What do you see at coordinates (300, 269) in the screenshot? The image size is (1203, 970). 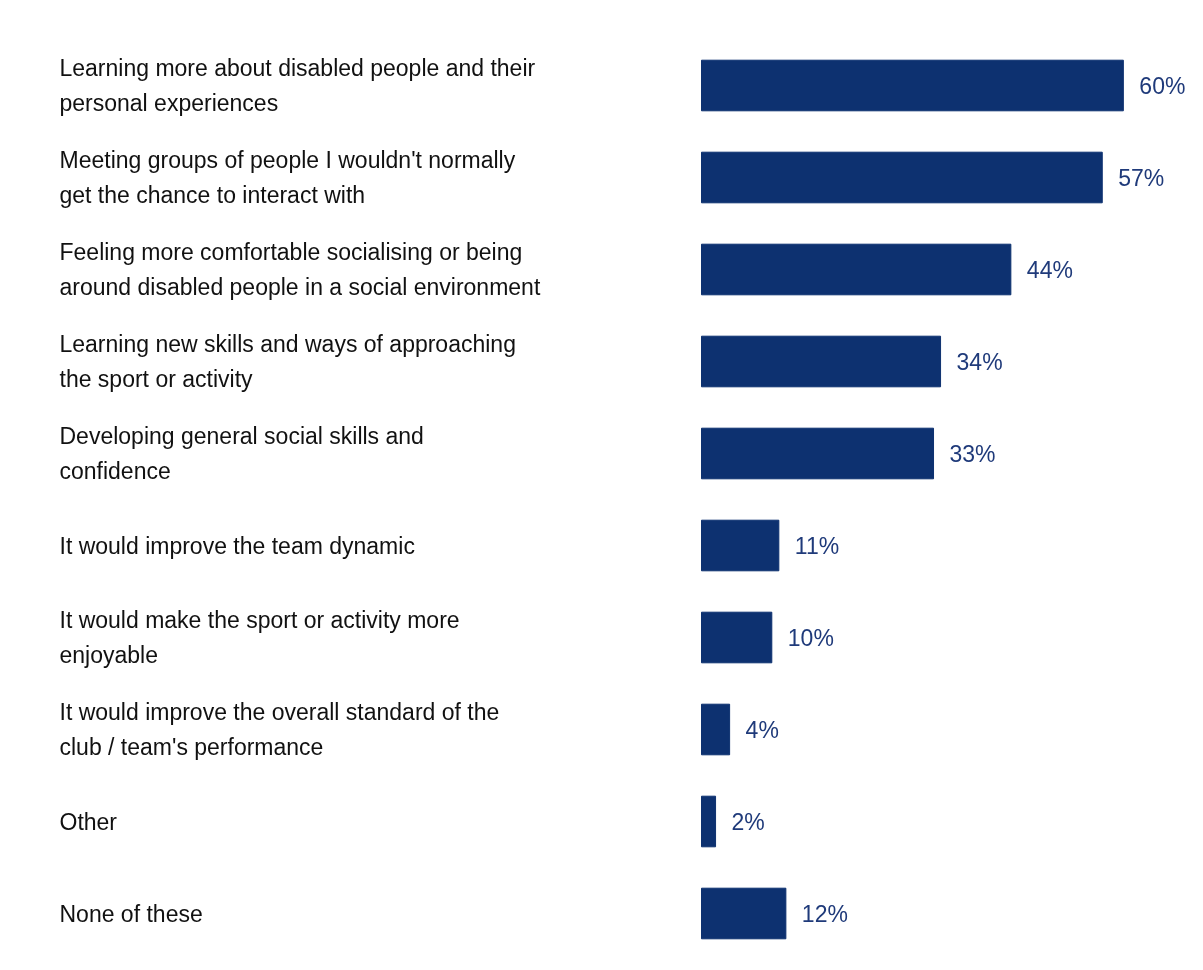 I see `y-tick-label: Feeling more comfortable socialising or being around disabled people in a social environment` at bounding box center [300, 269].